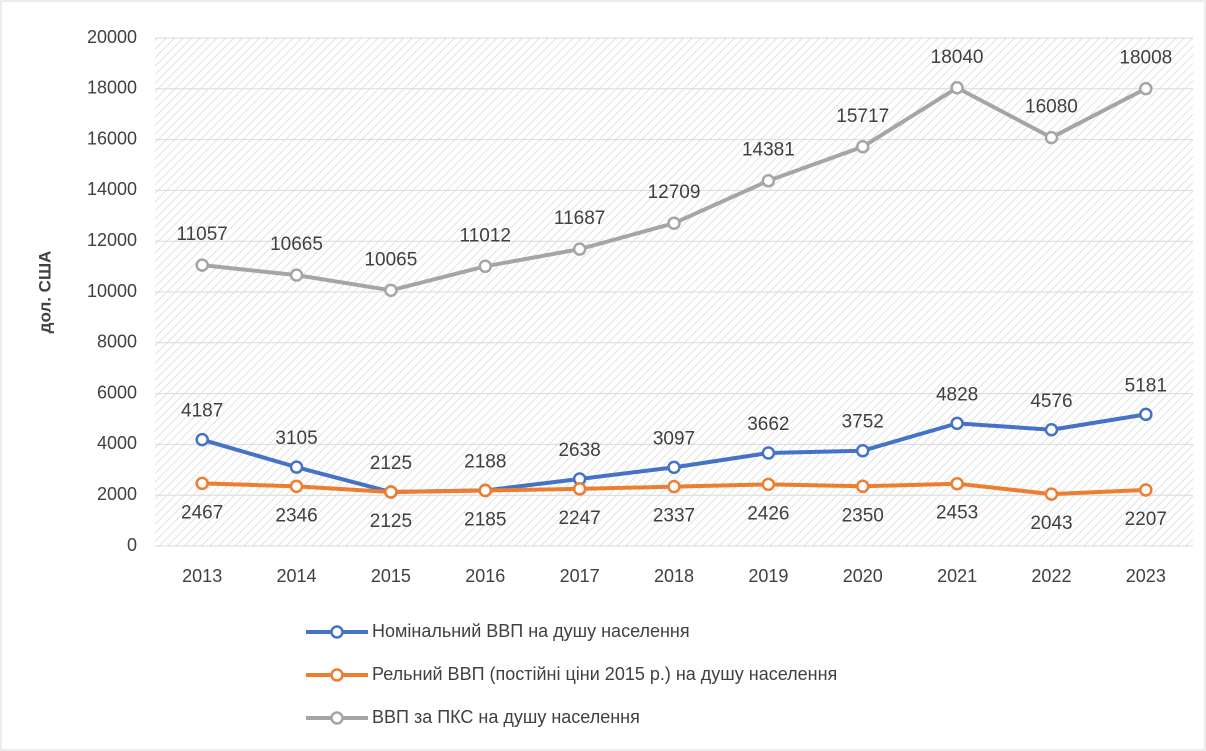 Image resolution: width=1206 pixels, height=751 pixels. What do you see at coordinates (1051, 523) in the screenshot?
I see `data-label: 2043` at bounding box center [1051, 523].